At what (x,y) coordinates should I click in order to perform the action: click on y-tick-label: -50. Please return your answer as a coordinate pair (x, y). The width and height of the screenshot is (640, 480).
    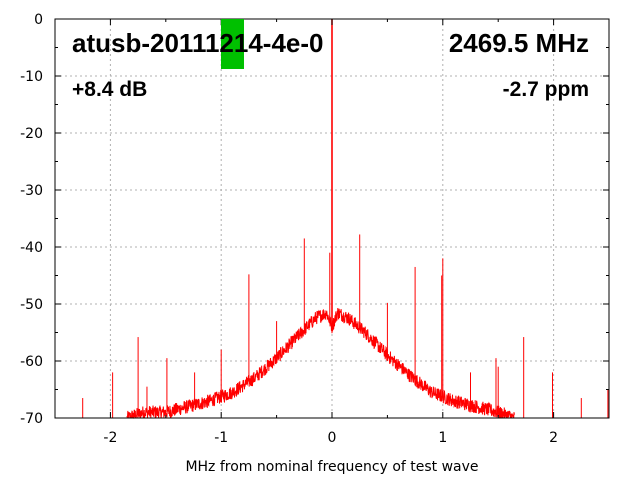
    Looking at the image, I should click on (31, 305).